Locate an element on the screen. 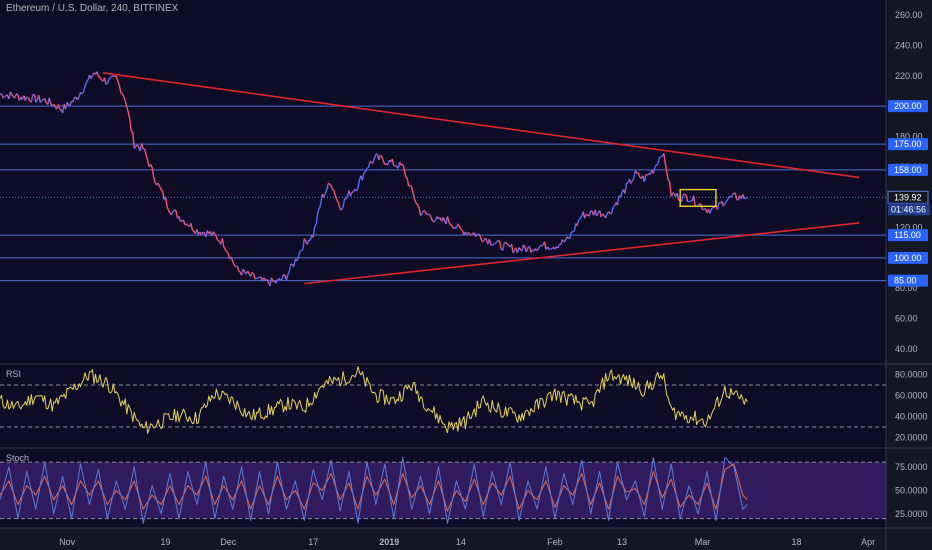 The image size is (932, 550). level-badge is located at coordinates (908, 257).